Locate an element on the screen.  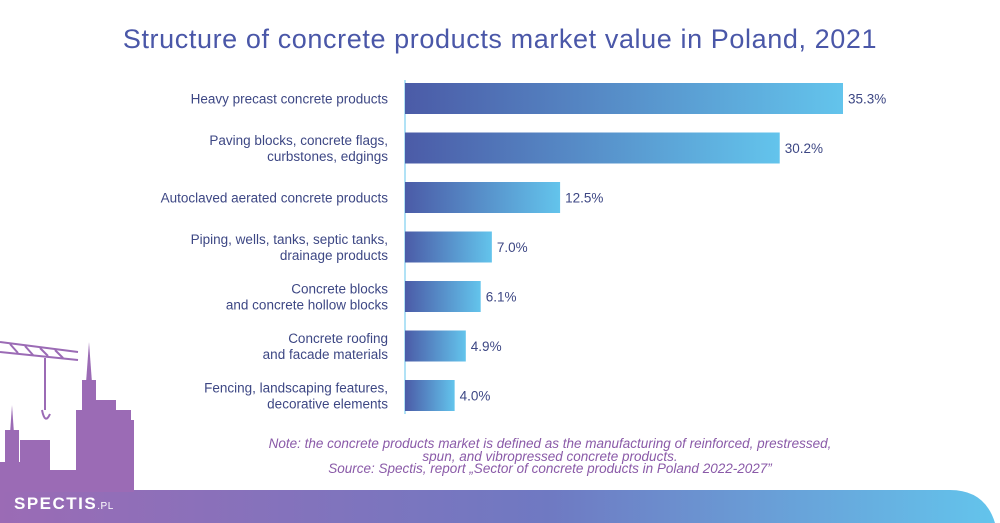
value-label-6: 4.9% is located at coordinates (486, 346).